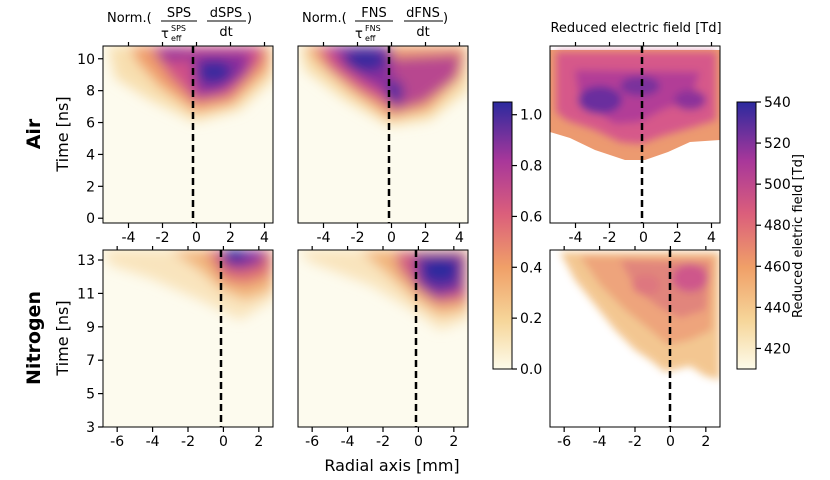  Describe the element at coordinates (777, 185) in the screenshot. I see `colorbar-tick-label: 500` at that location.